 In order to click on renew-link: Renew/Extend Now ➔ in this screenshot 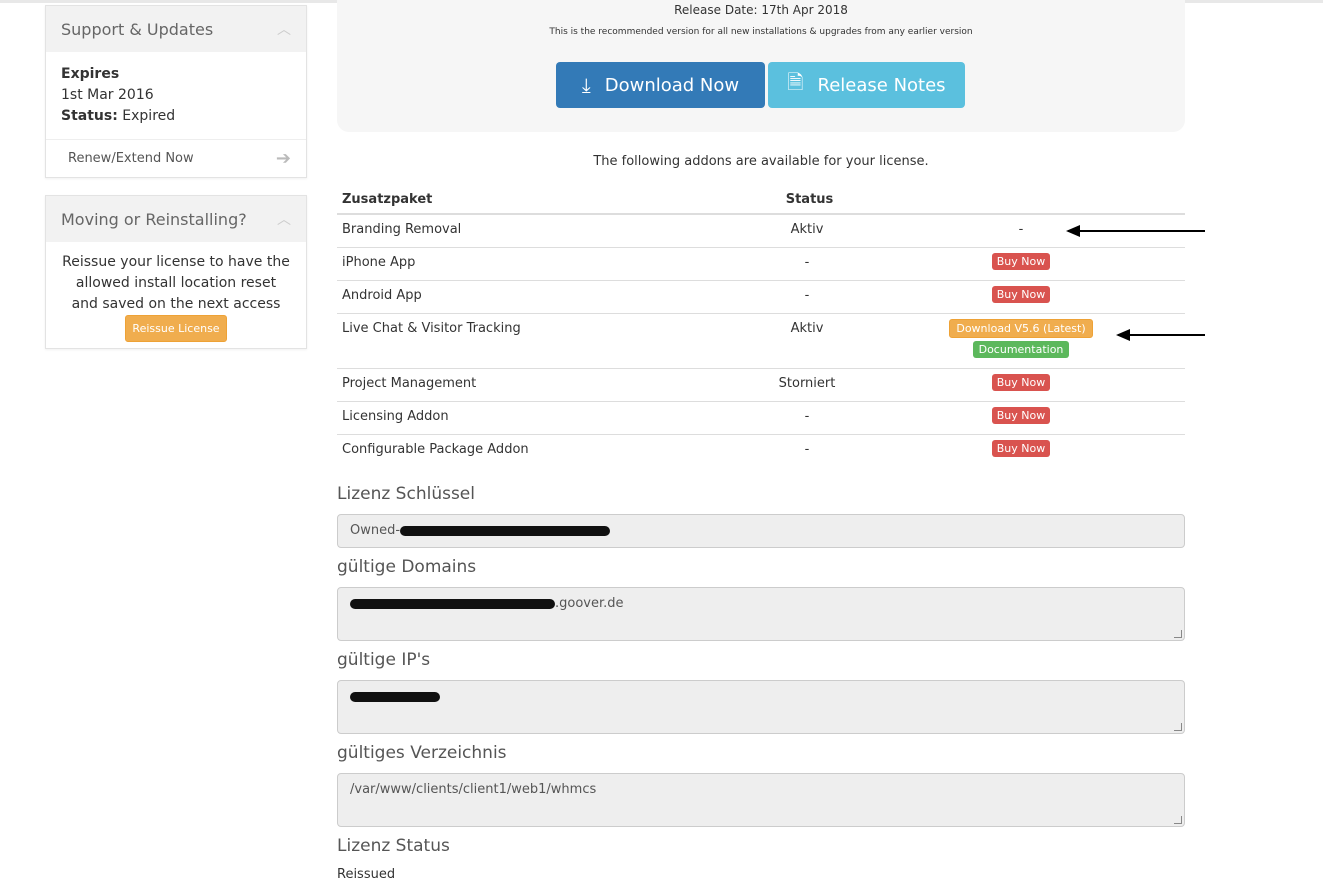, I will do `click(176, 158)`.